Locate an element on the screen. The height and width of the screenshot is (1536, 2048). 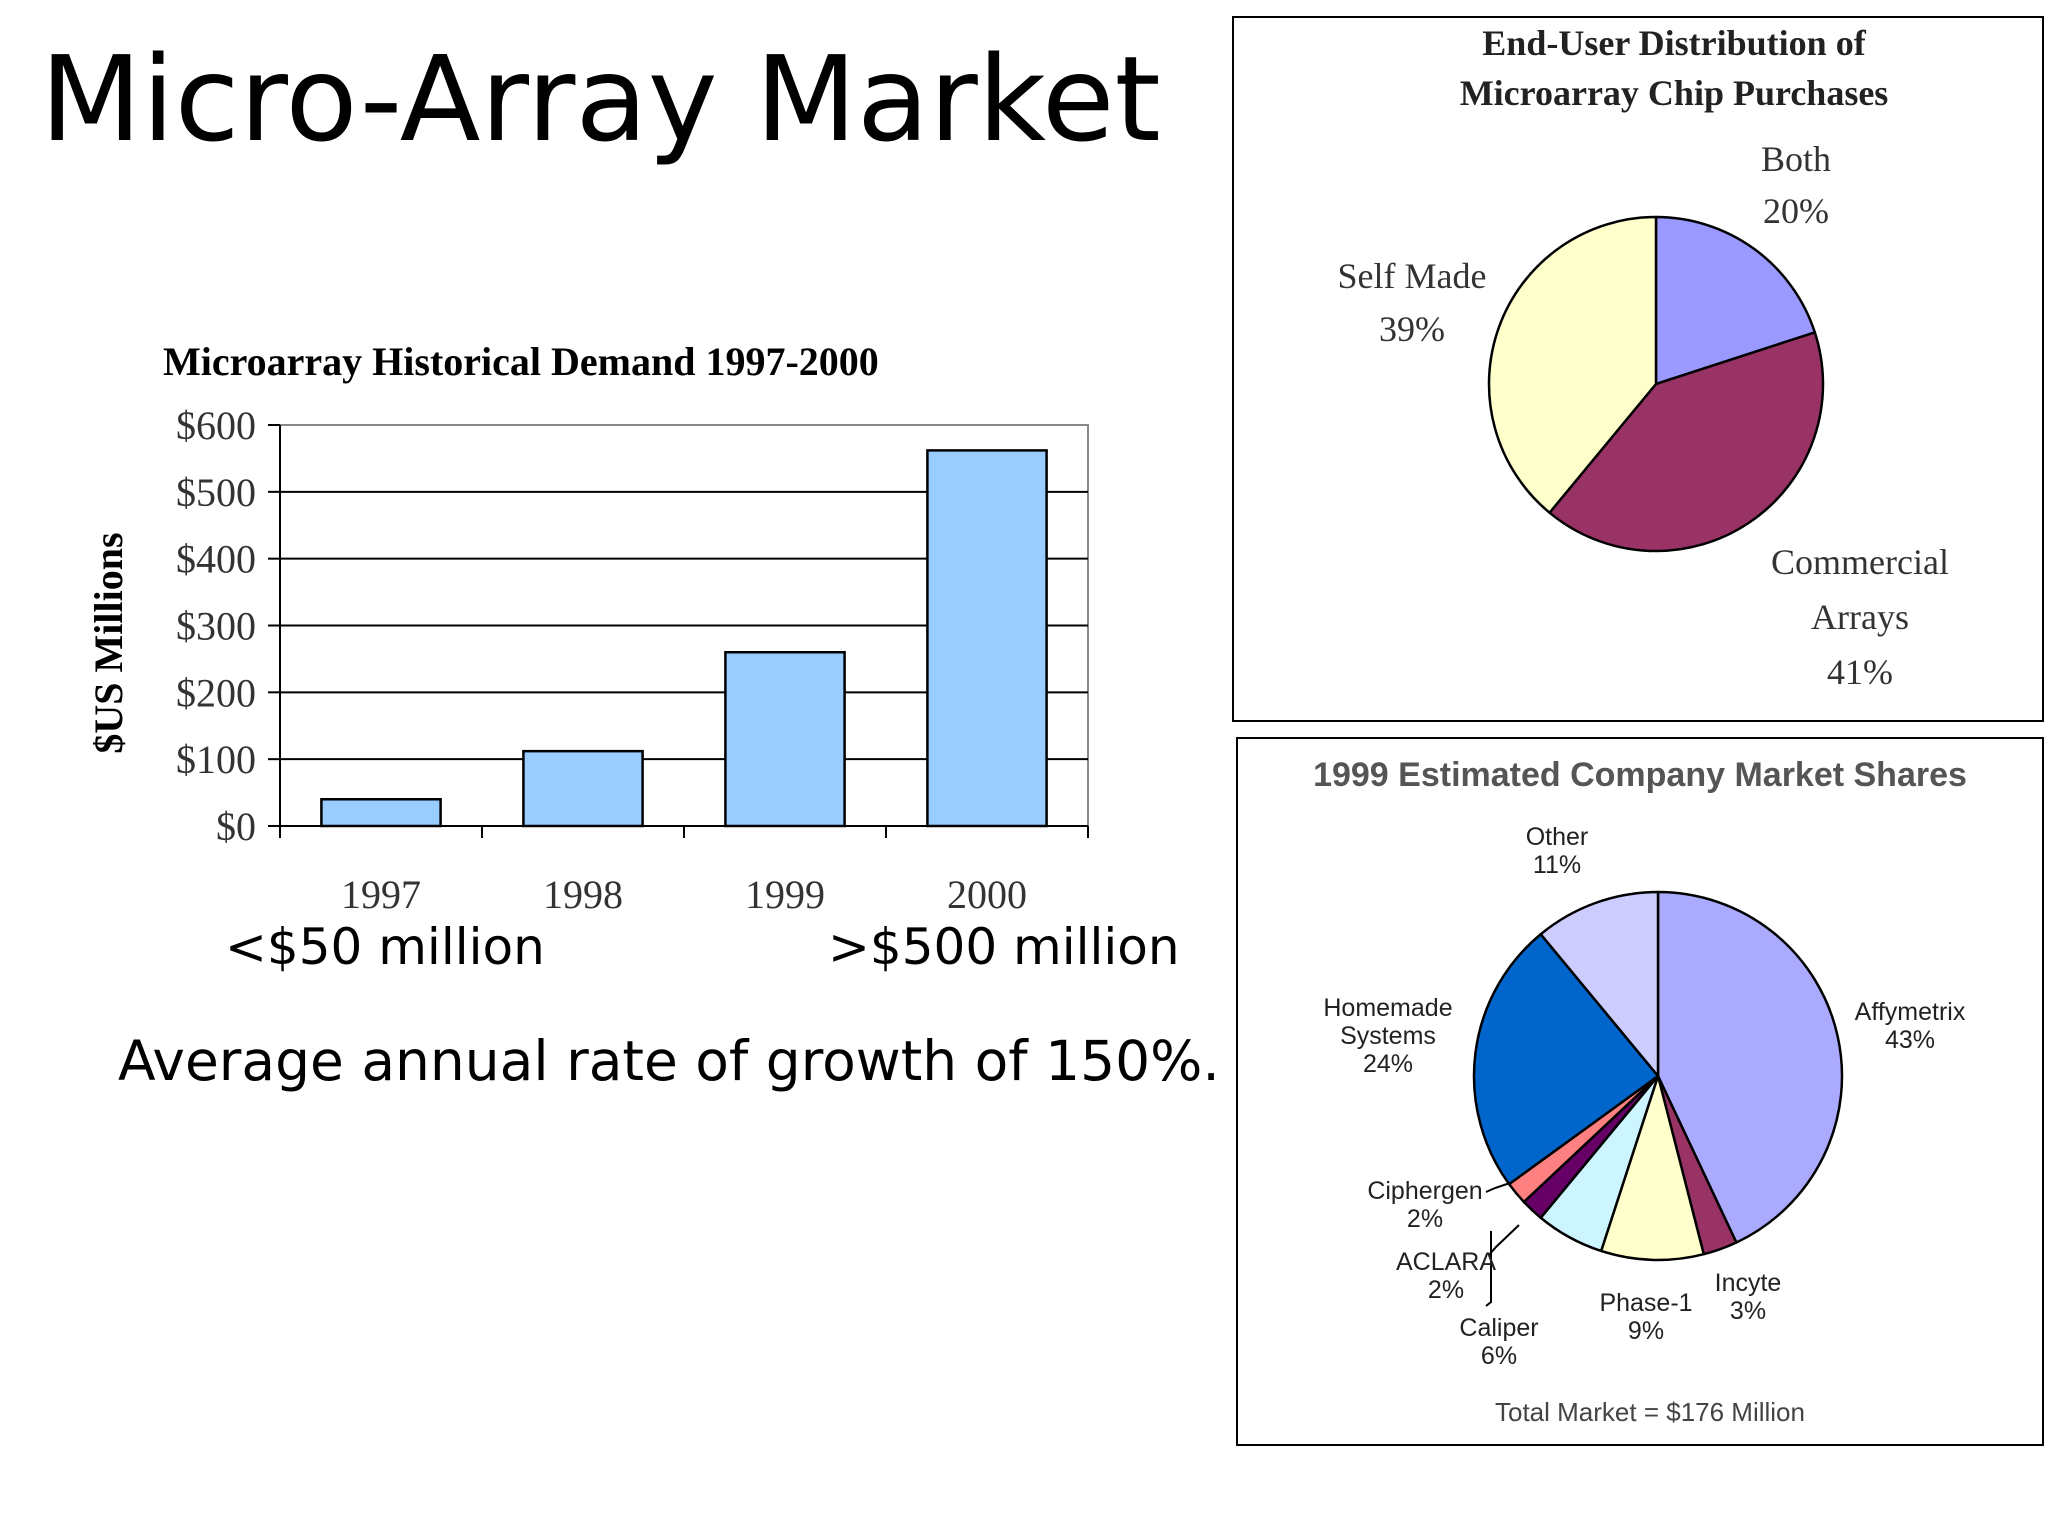
range-max-caption: >$500 million is located at coordinates (1004, 947).